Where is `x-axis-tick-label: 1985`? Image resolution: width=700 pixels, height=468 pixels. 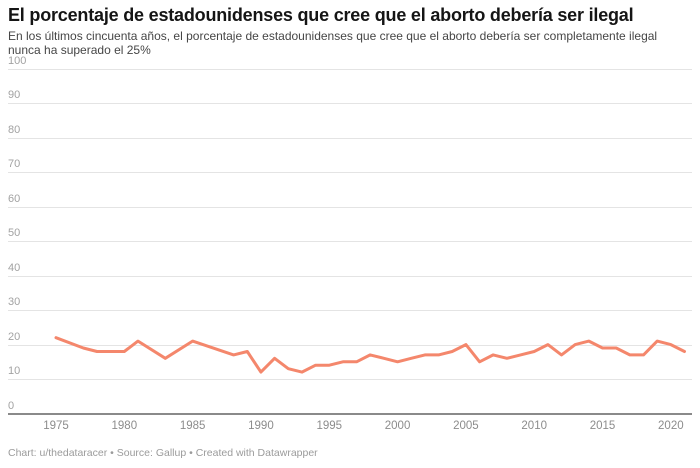
x-axis-tick-label: 1985 is located at coordinates (192, 426).